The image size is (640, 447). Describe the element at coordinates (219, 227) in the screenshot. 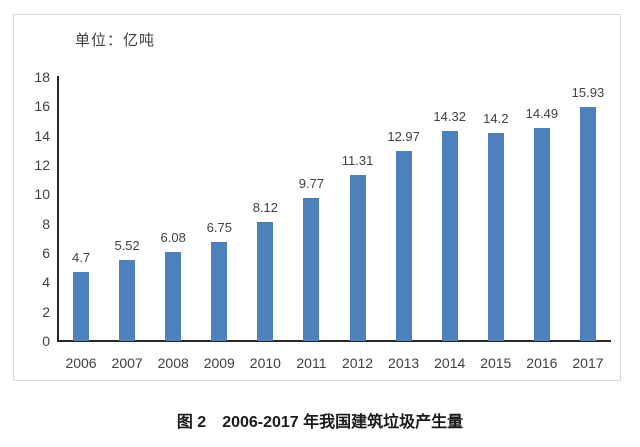

I see `bar-value-label-2009: 6.75` at that location.